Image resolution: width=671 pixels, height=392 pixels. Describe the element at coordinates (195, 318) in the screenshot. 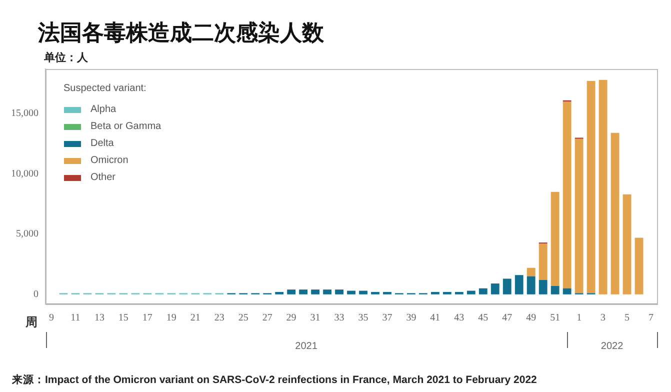

I see `x-tick-label: 21` at that location.